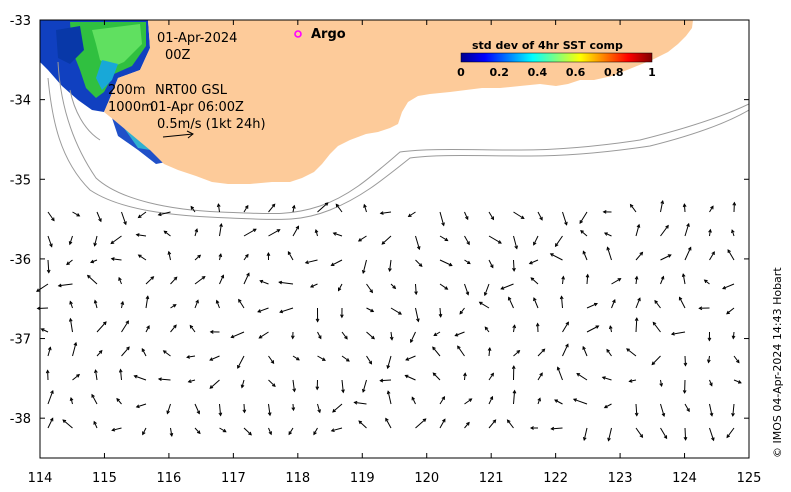 The height and width of the screenshot is (492, 791). Describe the element at coordinates (40, 478) in the screenshot. I see `x-tick-label: 114` at that location.